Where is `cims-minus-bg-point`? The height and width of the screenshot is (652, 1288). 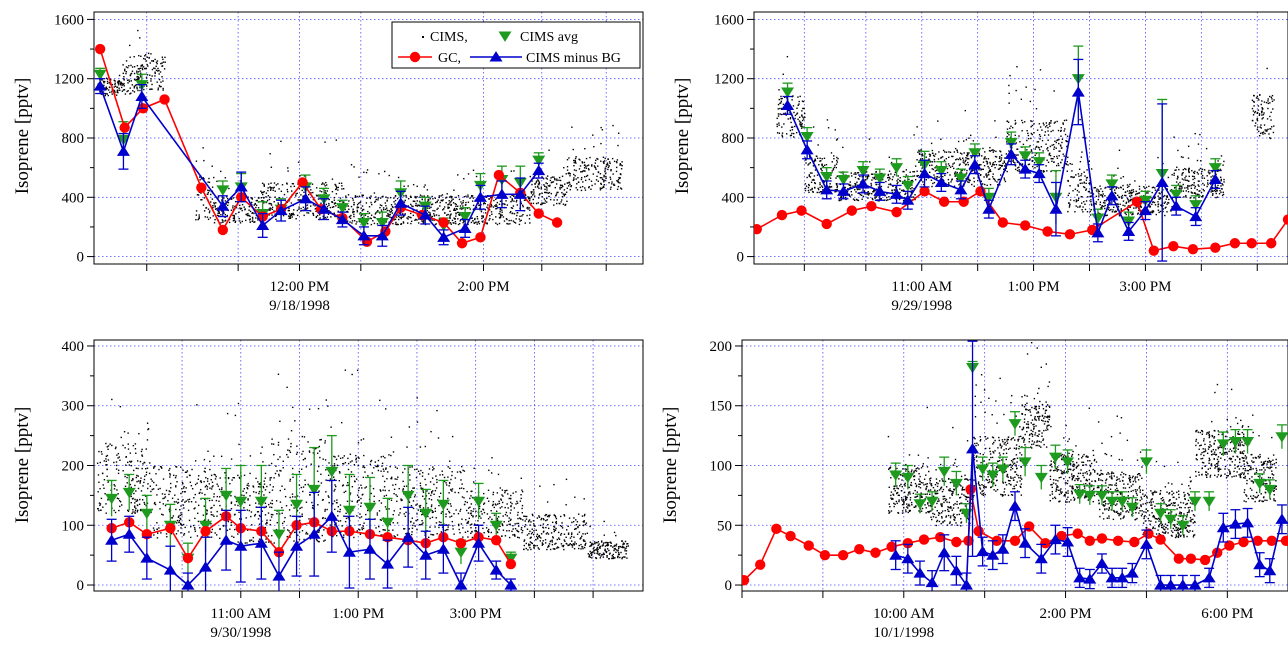
cims-minus-bg-point is located at coordinates (941, 182).